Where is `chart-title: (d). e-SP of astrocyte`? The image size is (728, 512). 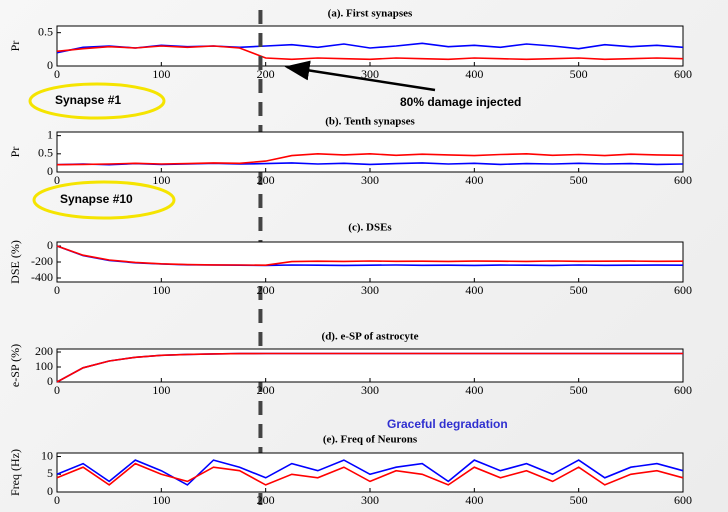 chart-title: (d). e-SP of astrocyte is located at coordinates (370, 337).